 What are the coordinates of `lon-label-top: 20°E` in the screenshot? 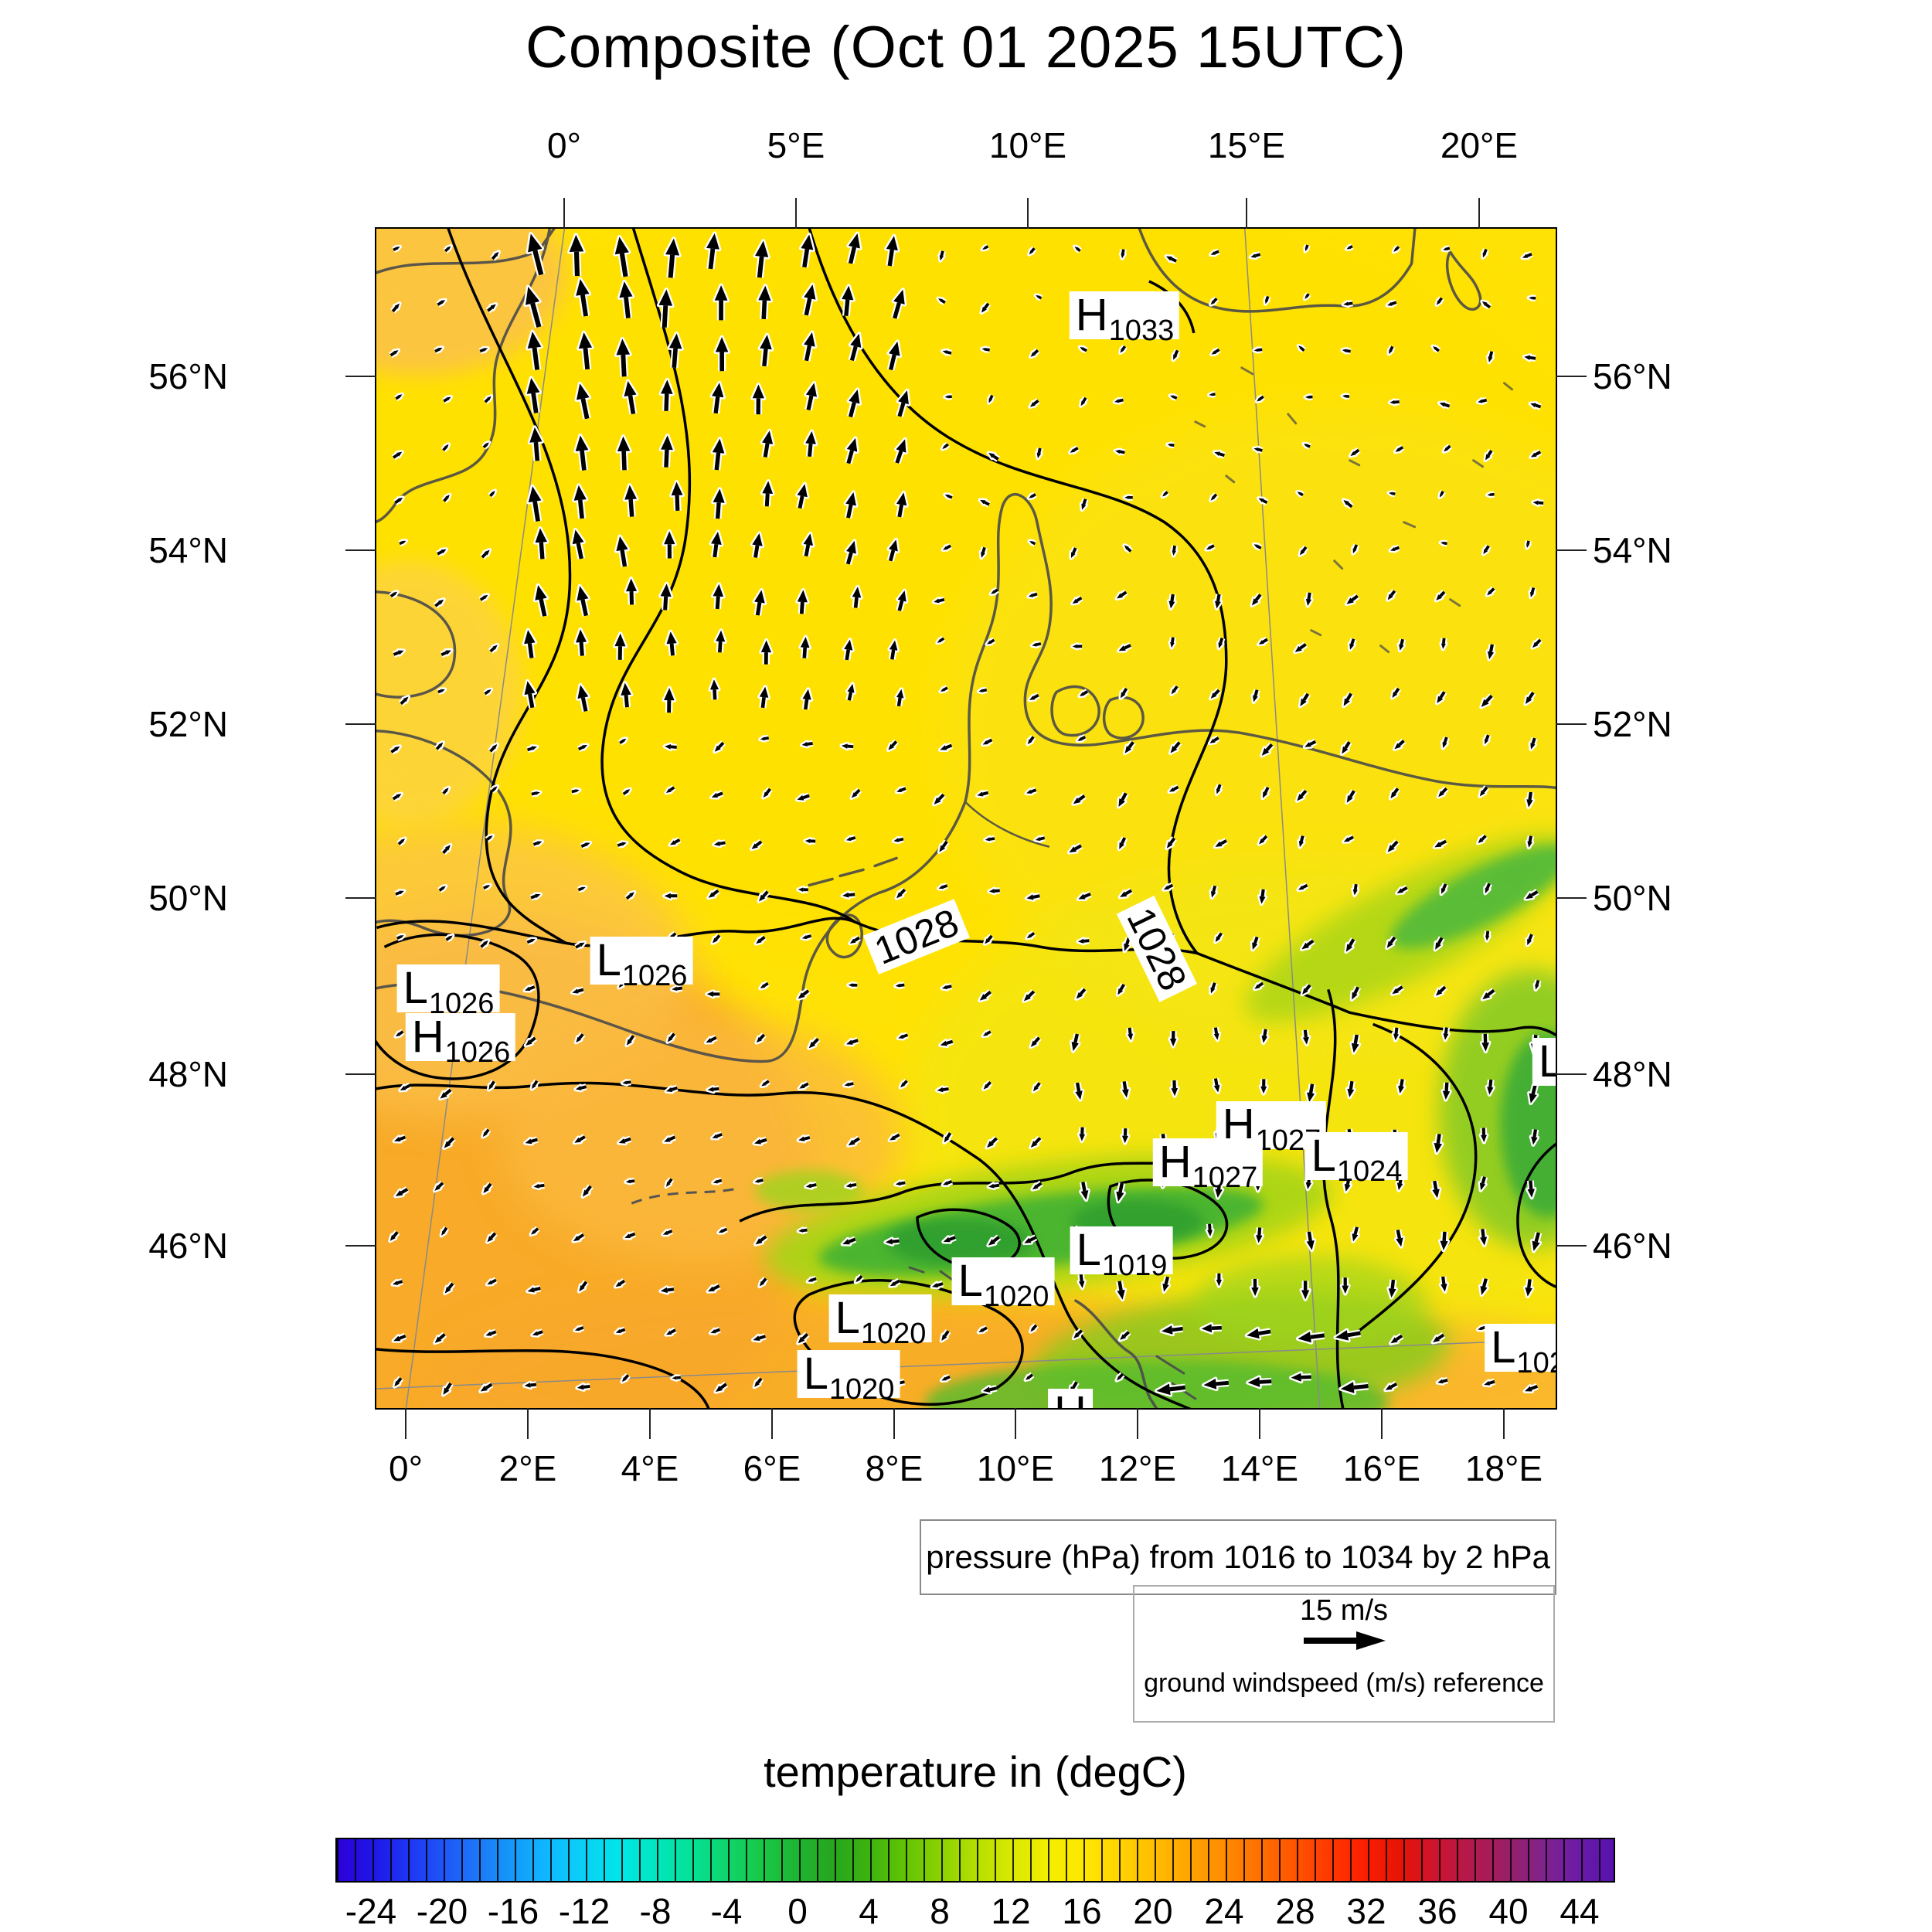 It's located at (1480, 145).